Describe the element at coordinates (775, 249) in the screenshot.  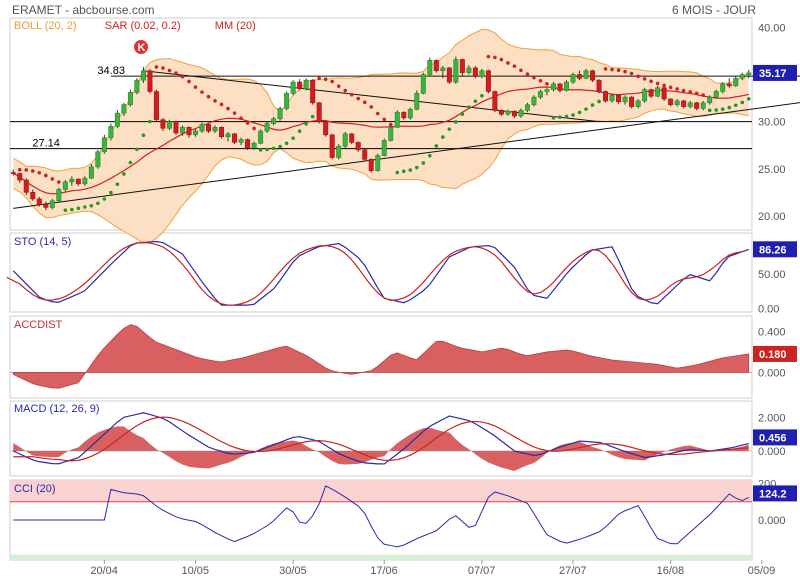
I see `sto-last-value-box` at that location.